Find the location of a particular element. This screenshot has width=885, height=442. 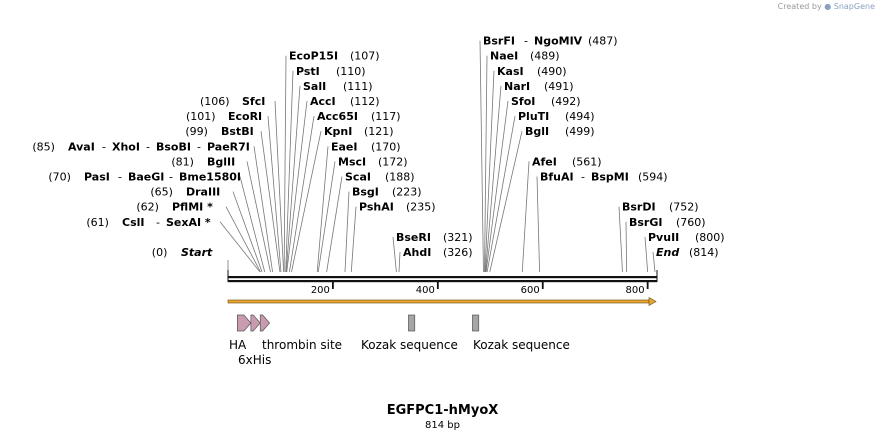

site-bsgi: BsgI (223) is located at coordinates (387, 192).